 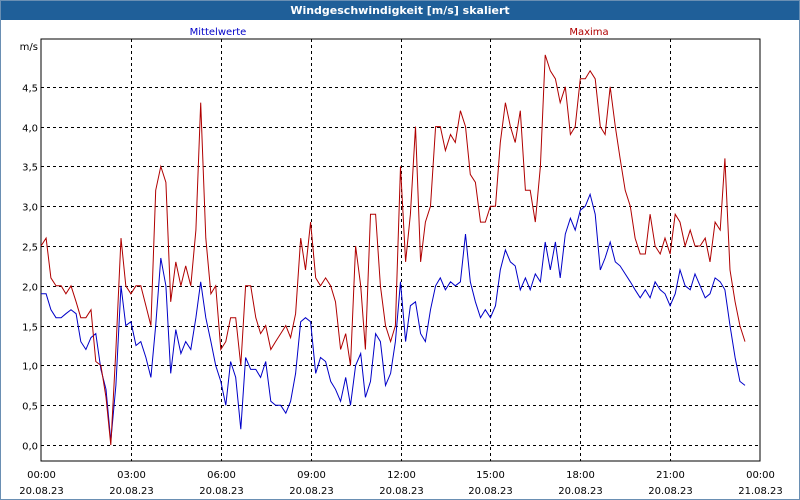 What do you see at coordinates (400, 10) in the screenshot?
I see `window-title: Windgeschwindigkeit [m/s] skaliert` at bounding box center [400, 10].